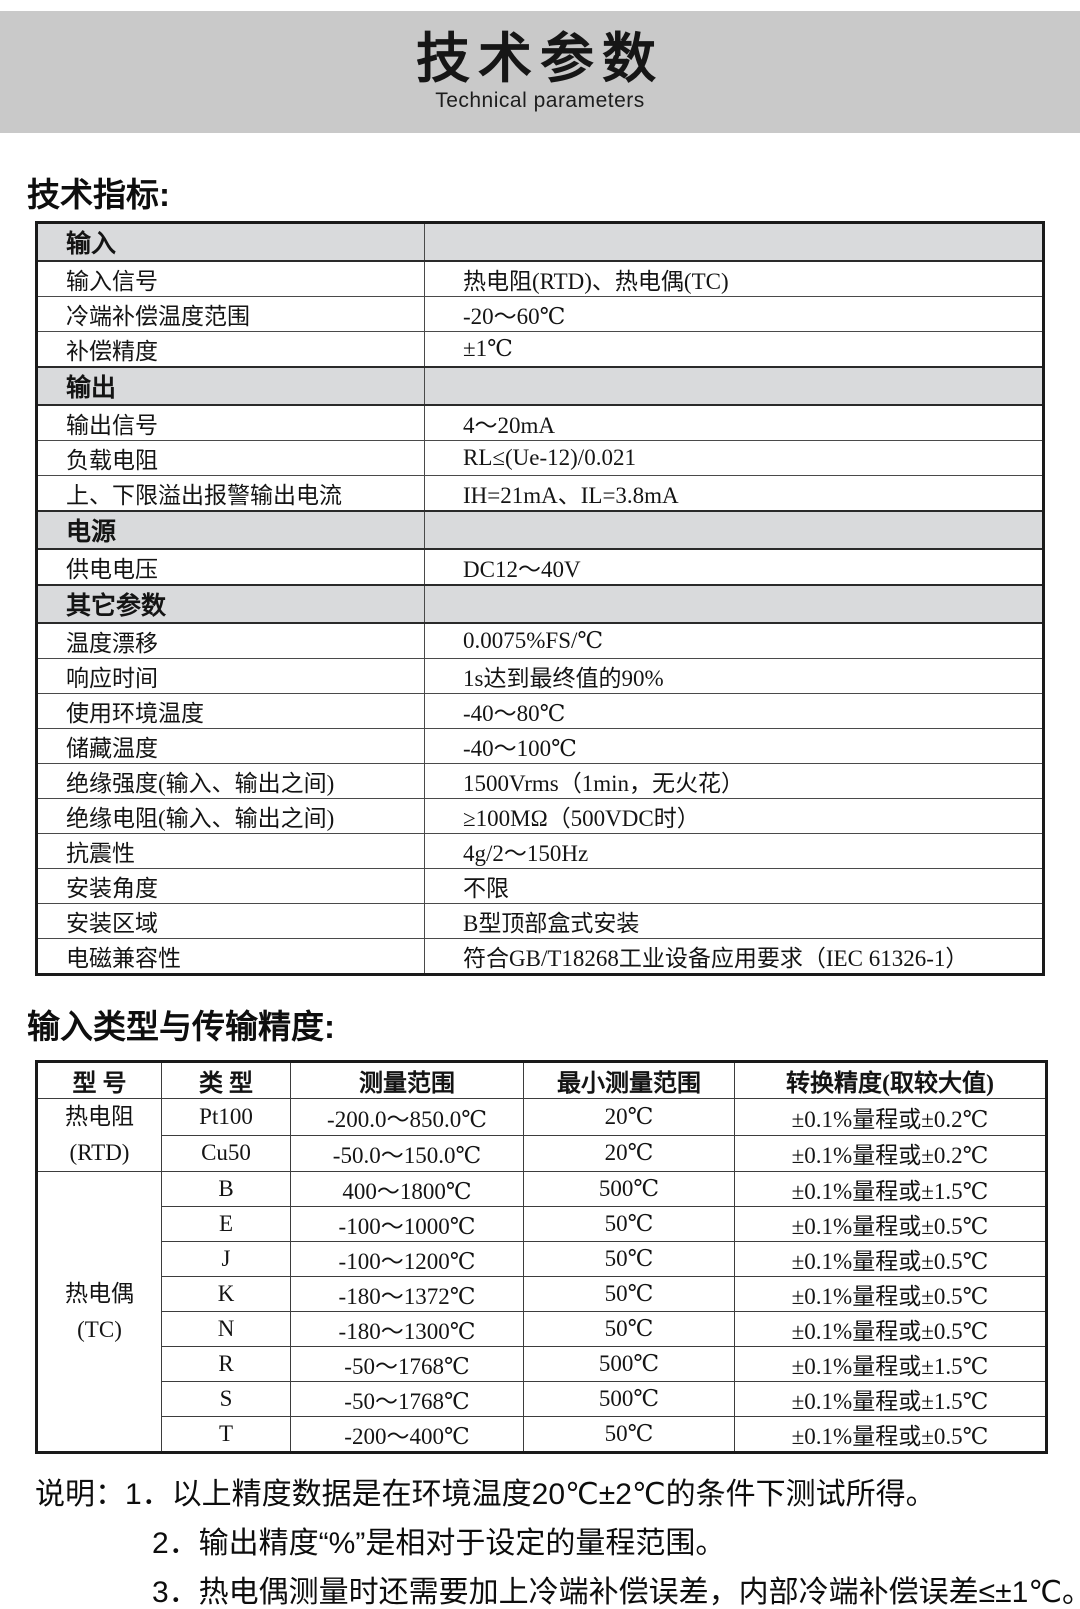 The image size is (1080, 1609). I want to click on spec-value: -40～100℃, so click(734, 746).